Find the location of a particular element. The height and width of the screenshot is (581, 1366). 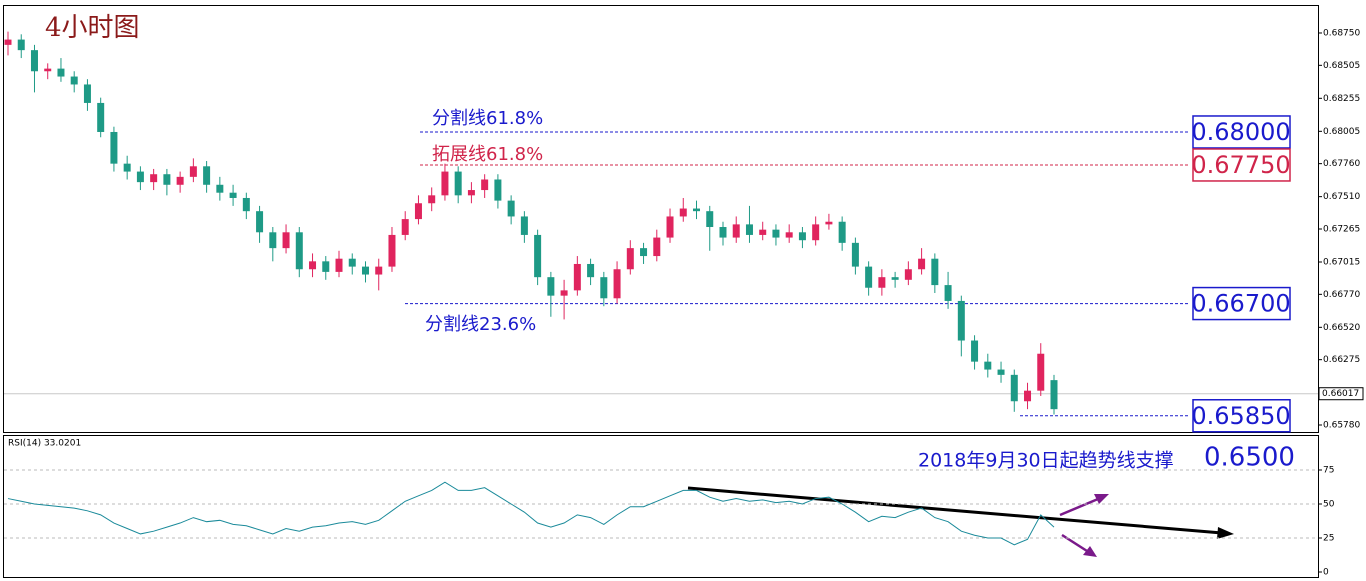

level-label: 拓展线61.8% is located at coordinates (487, 154).